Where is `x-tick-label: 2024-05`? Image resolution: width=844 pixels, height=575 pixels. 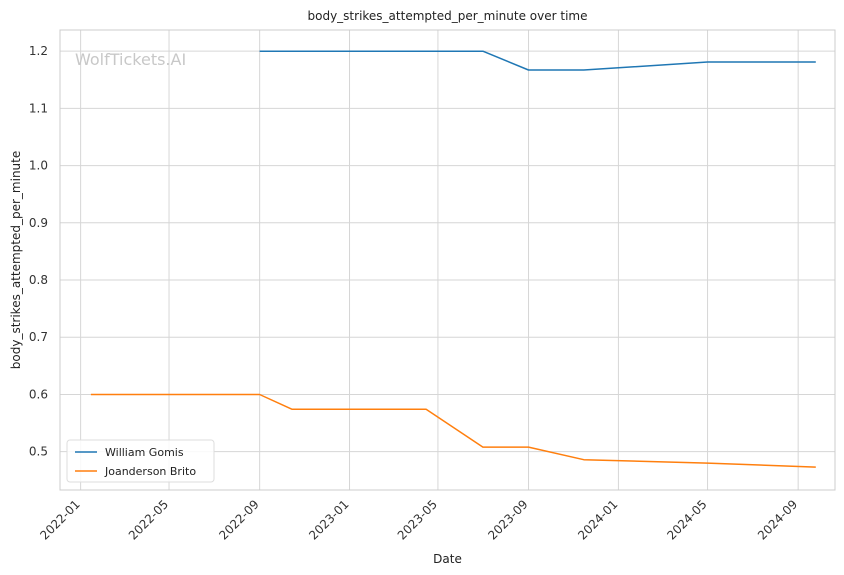
x-tick-label: 2024-05 is located at coordinates (686, 519).